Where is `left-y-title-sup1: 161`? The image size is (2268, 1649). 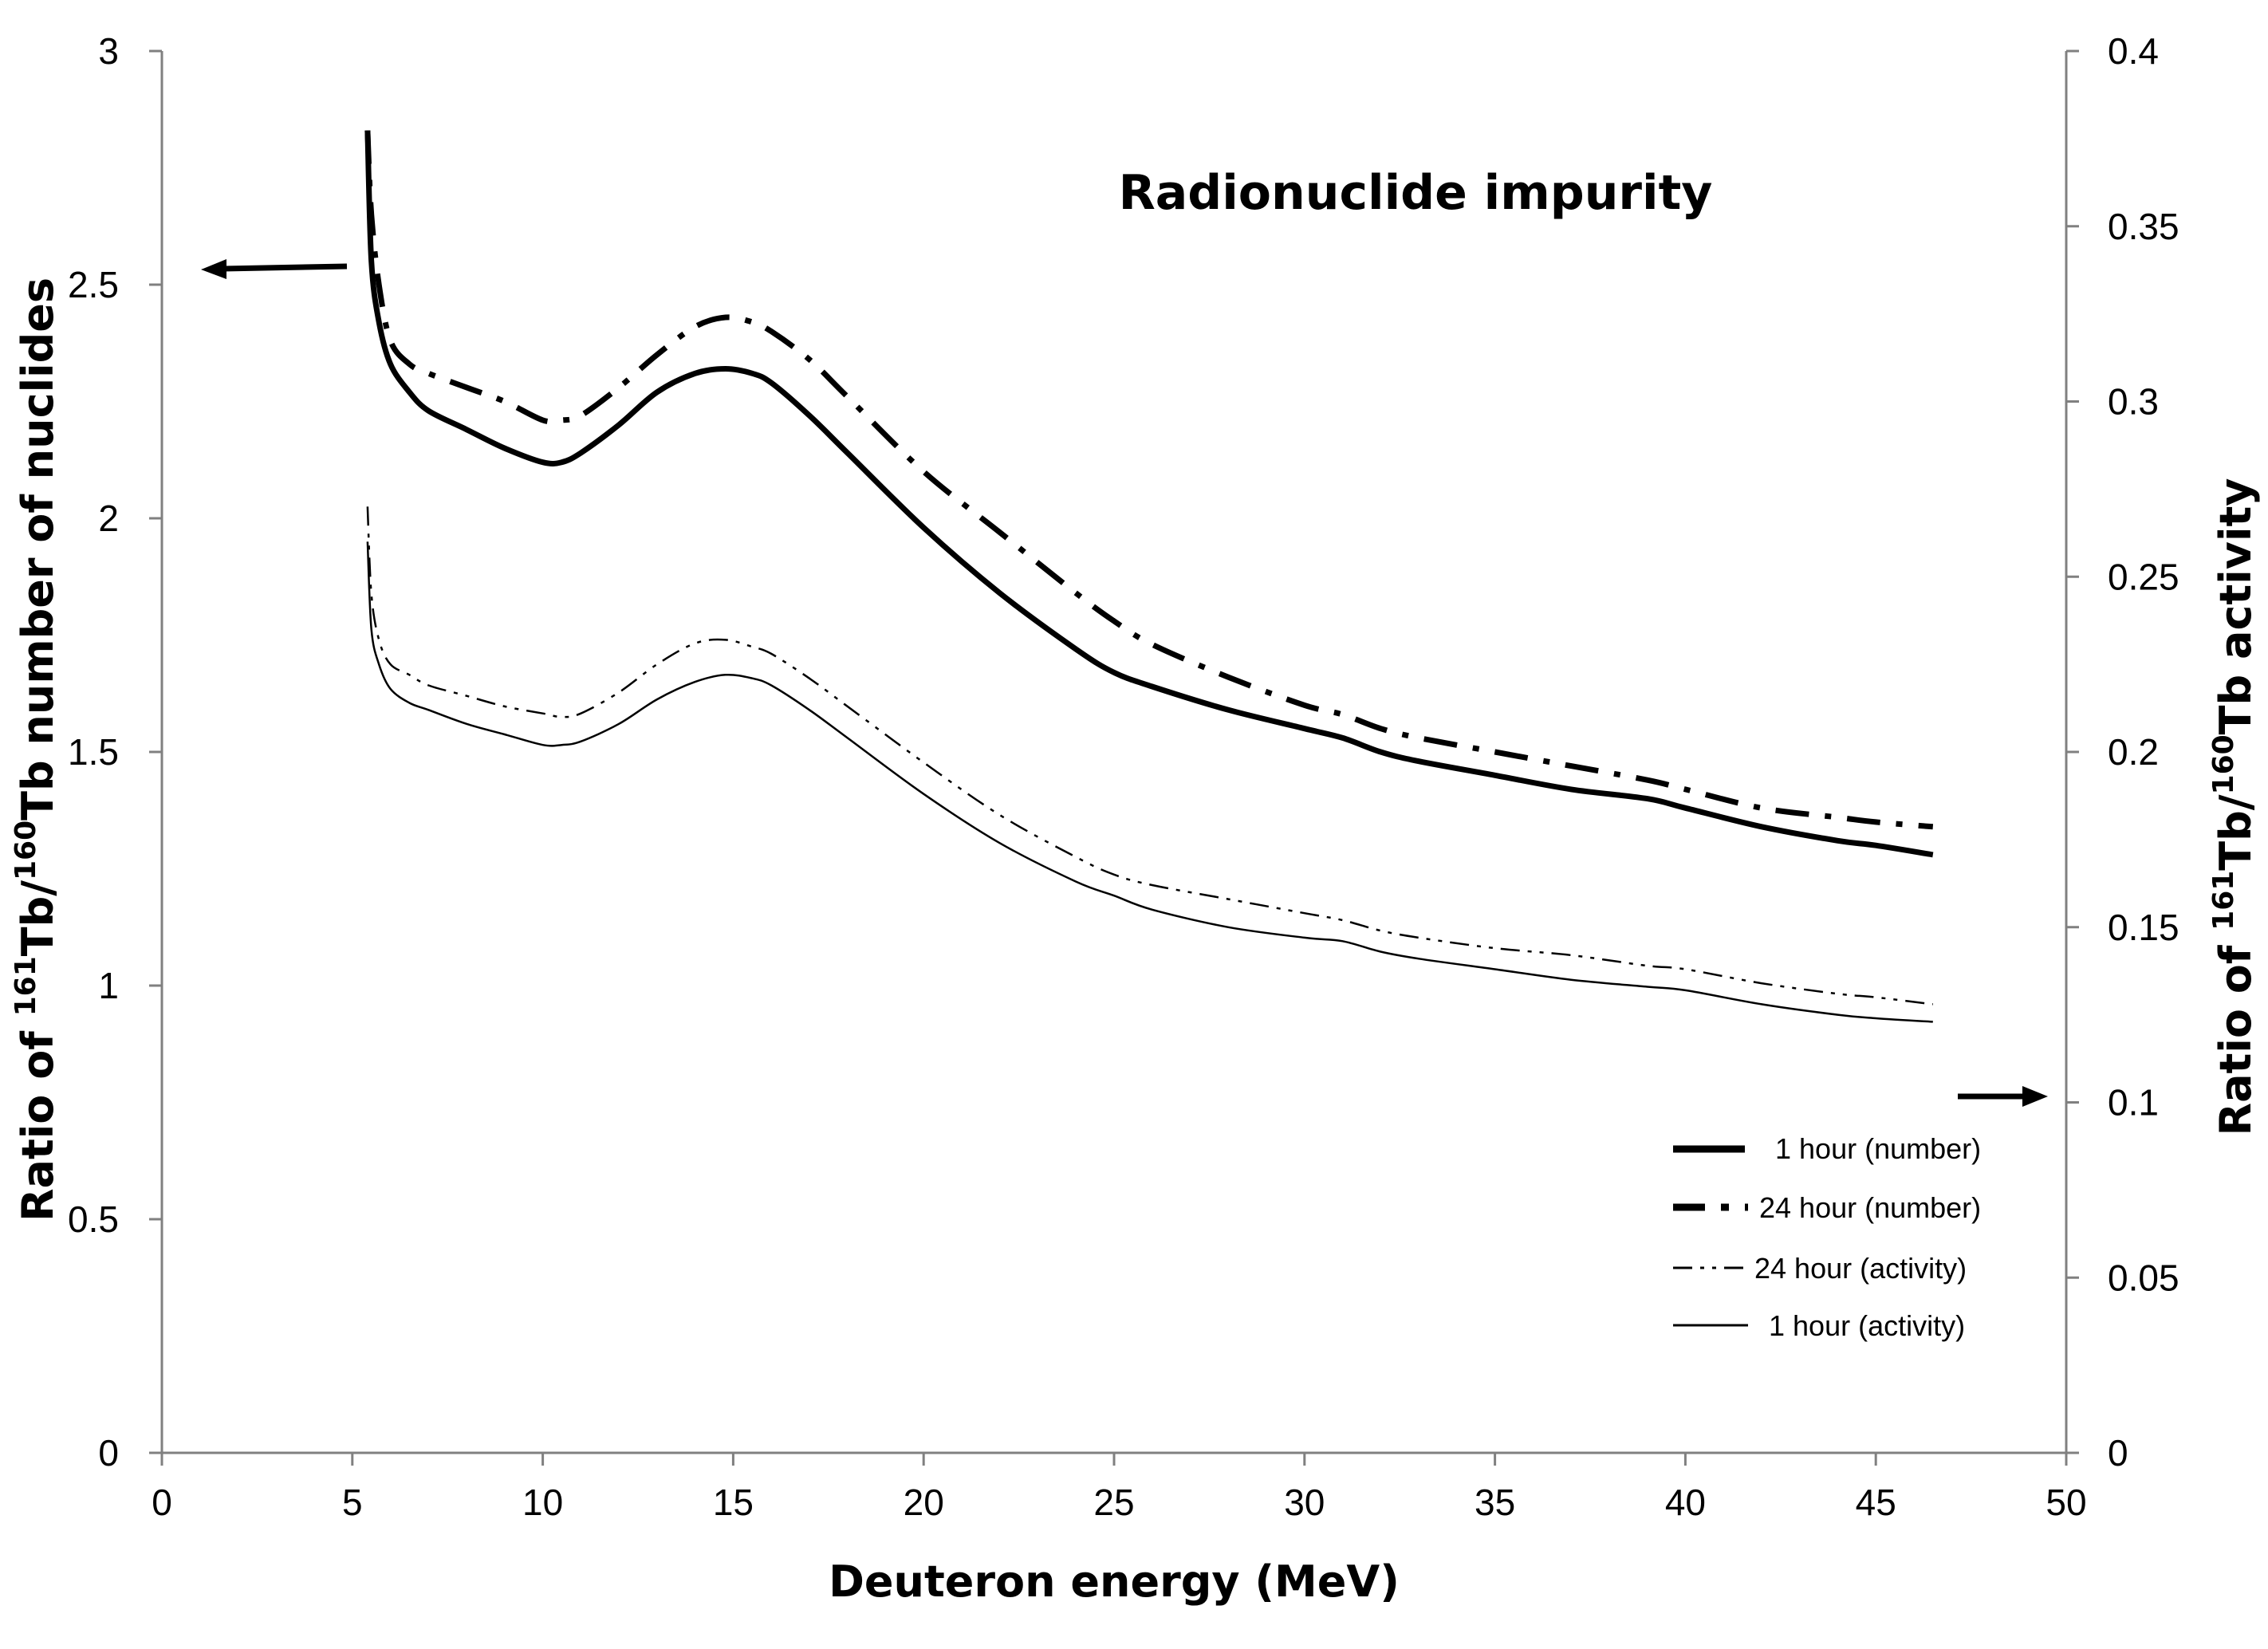
left-y-title-sup1: 161 is located at coordinates (26, 986).